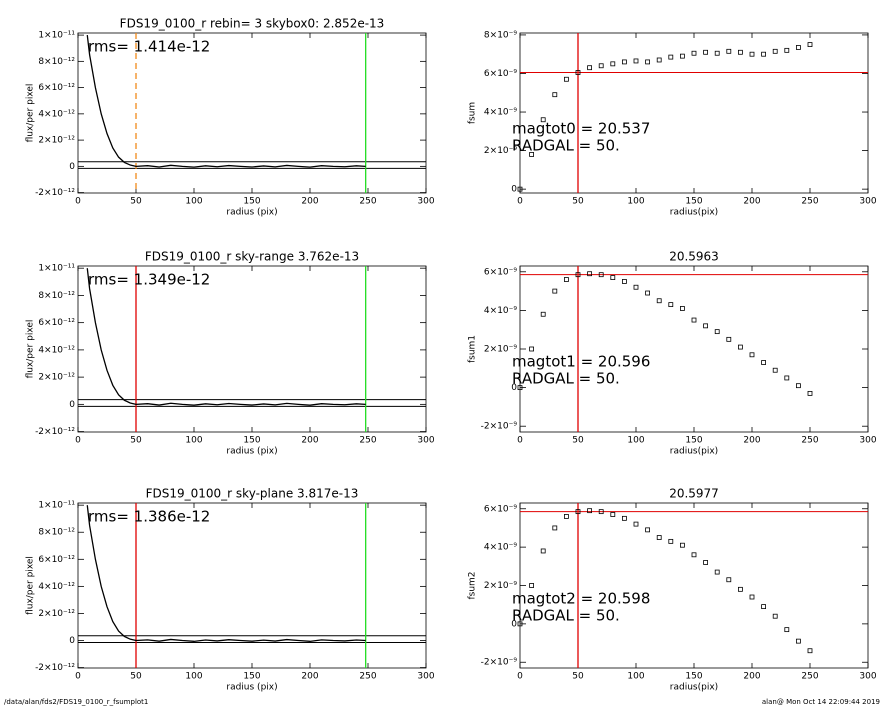  Describe the element at coordinates (473, 349) in the screenshot. I see `y-axis-label: fsum1` at that location.